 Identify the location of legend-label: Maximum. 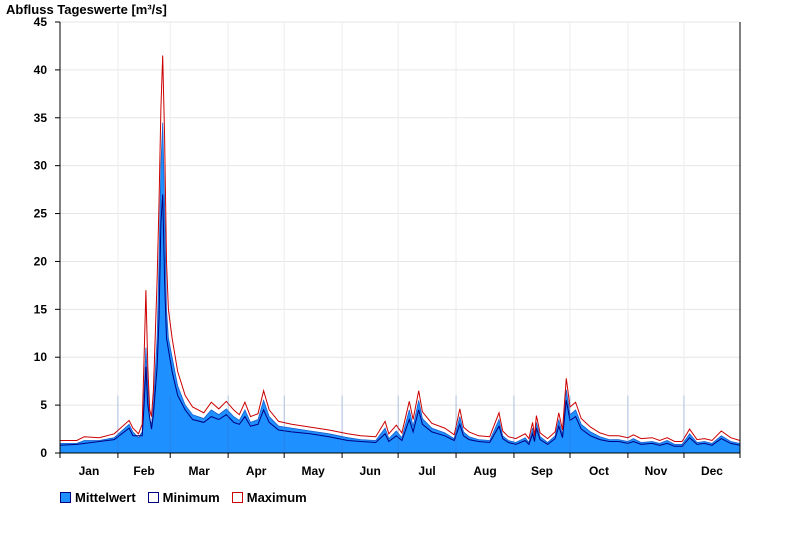
(276, 497).